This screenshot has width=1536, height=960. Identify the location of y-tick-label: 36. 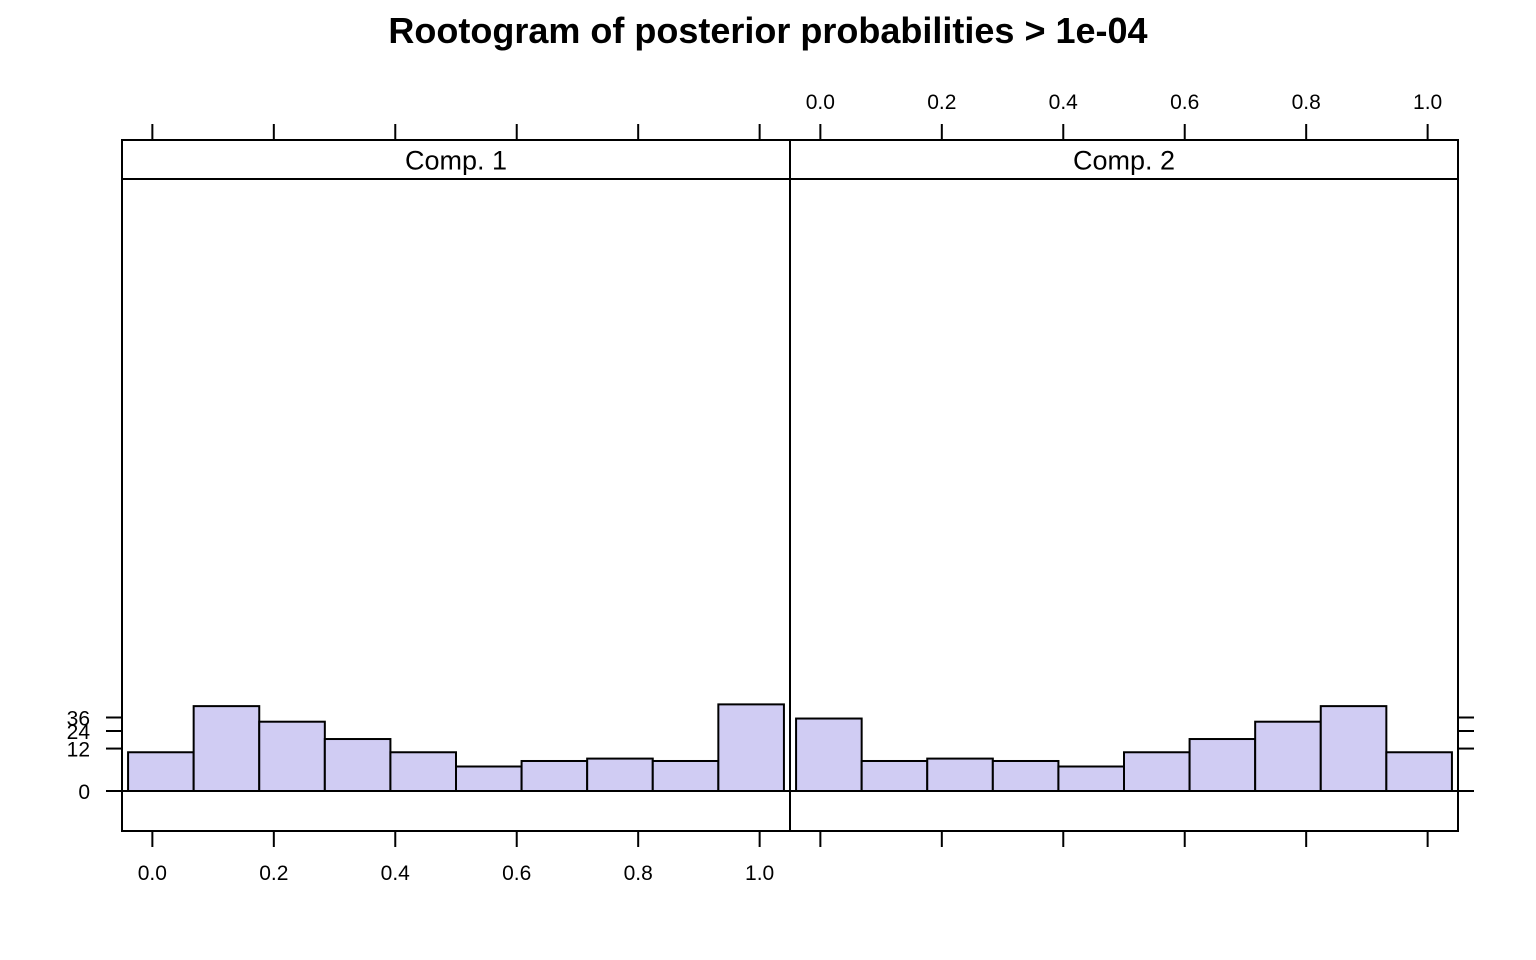
(78, 719).